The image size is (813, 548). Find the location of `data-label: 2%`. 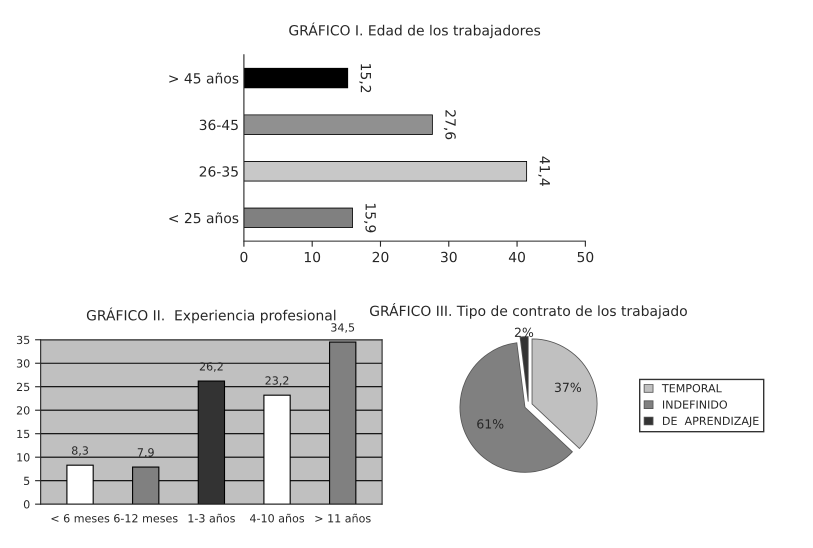

data-label: 2% is located at coordinates (524, 333).